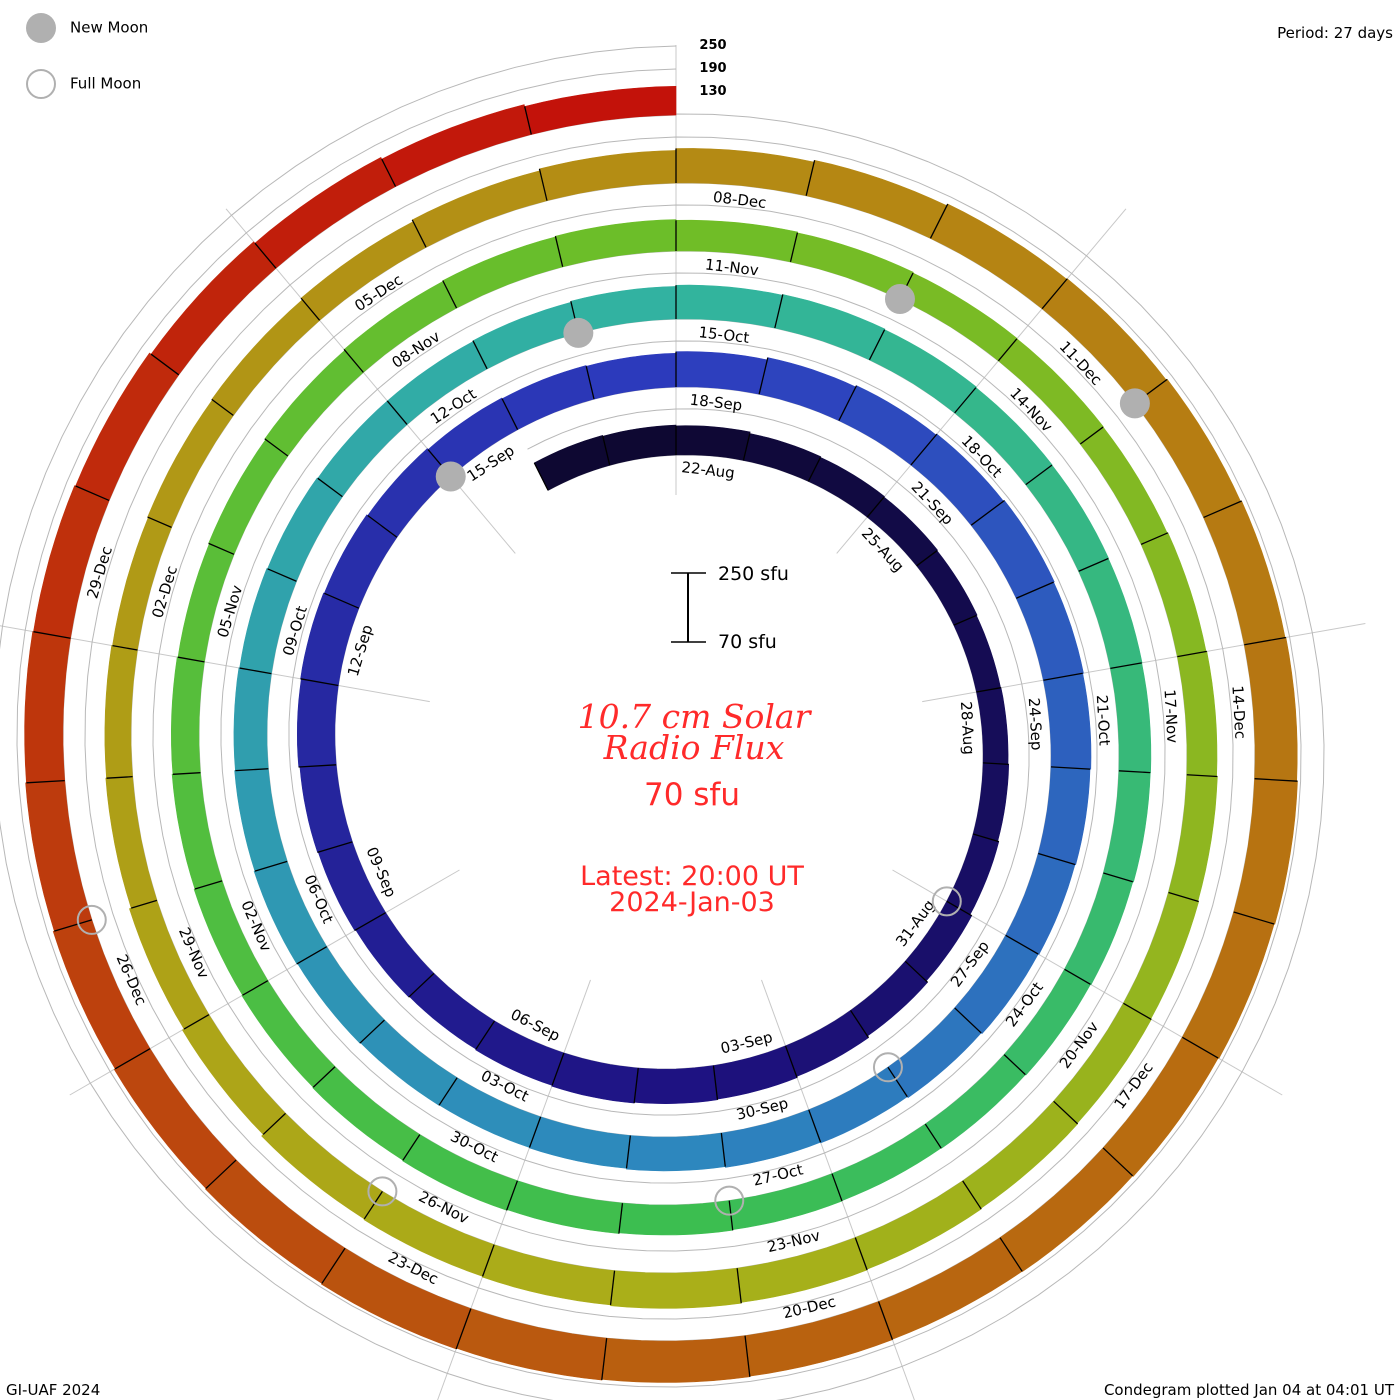 The width and height of the screenshot is (1400, 1400). I want to click on date-label: 15-Oct, so click(724, 335).